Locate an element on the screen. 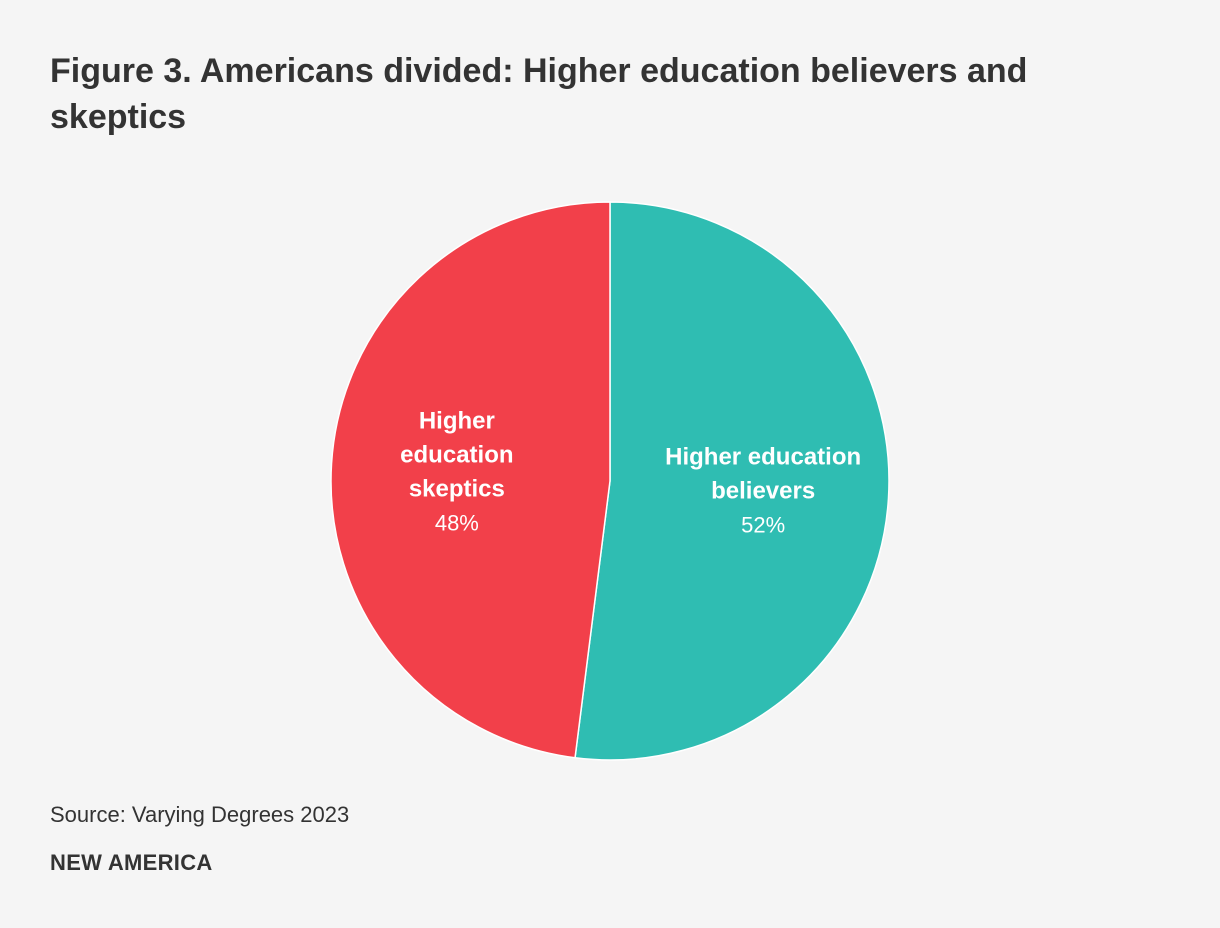 This screenshot has width=1220, height=928. slice-value-label: 48% is located at coordinates (457, 522).